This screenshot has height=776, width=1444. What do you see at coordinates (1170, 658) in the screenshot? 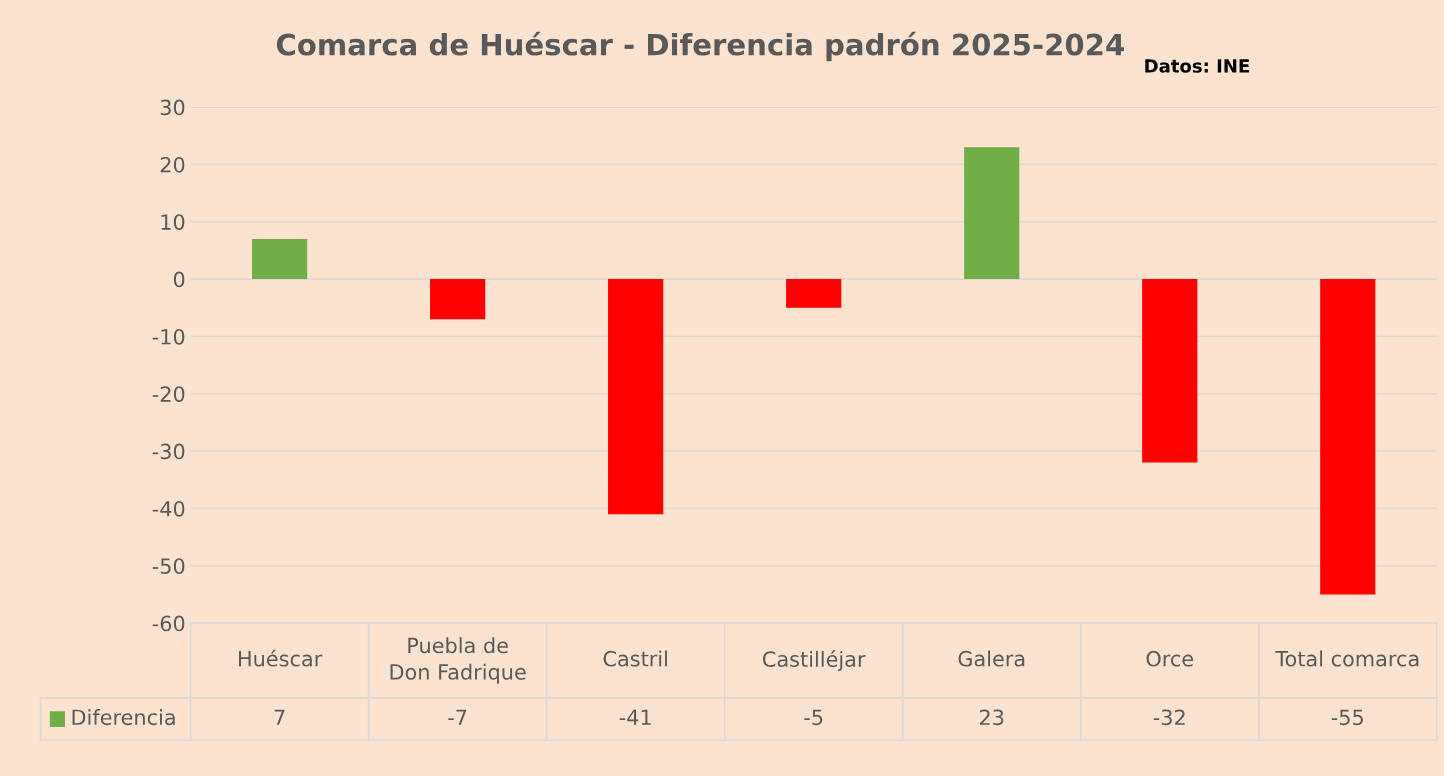
I see `x-tick-label: Orce` at bounding box center [1170, 658].